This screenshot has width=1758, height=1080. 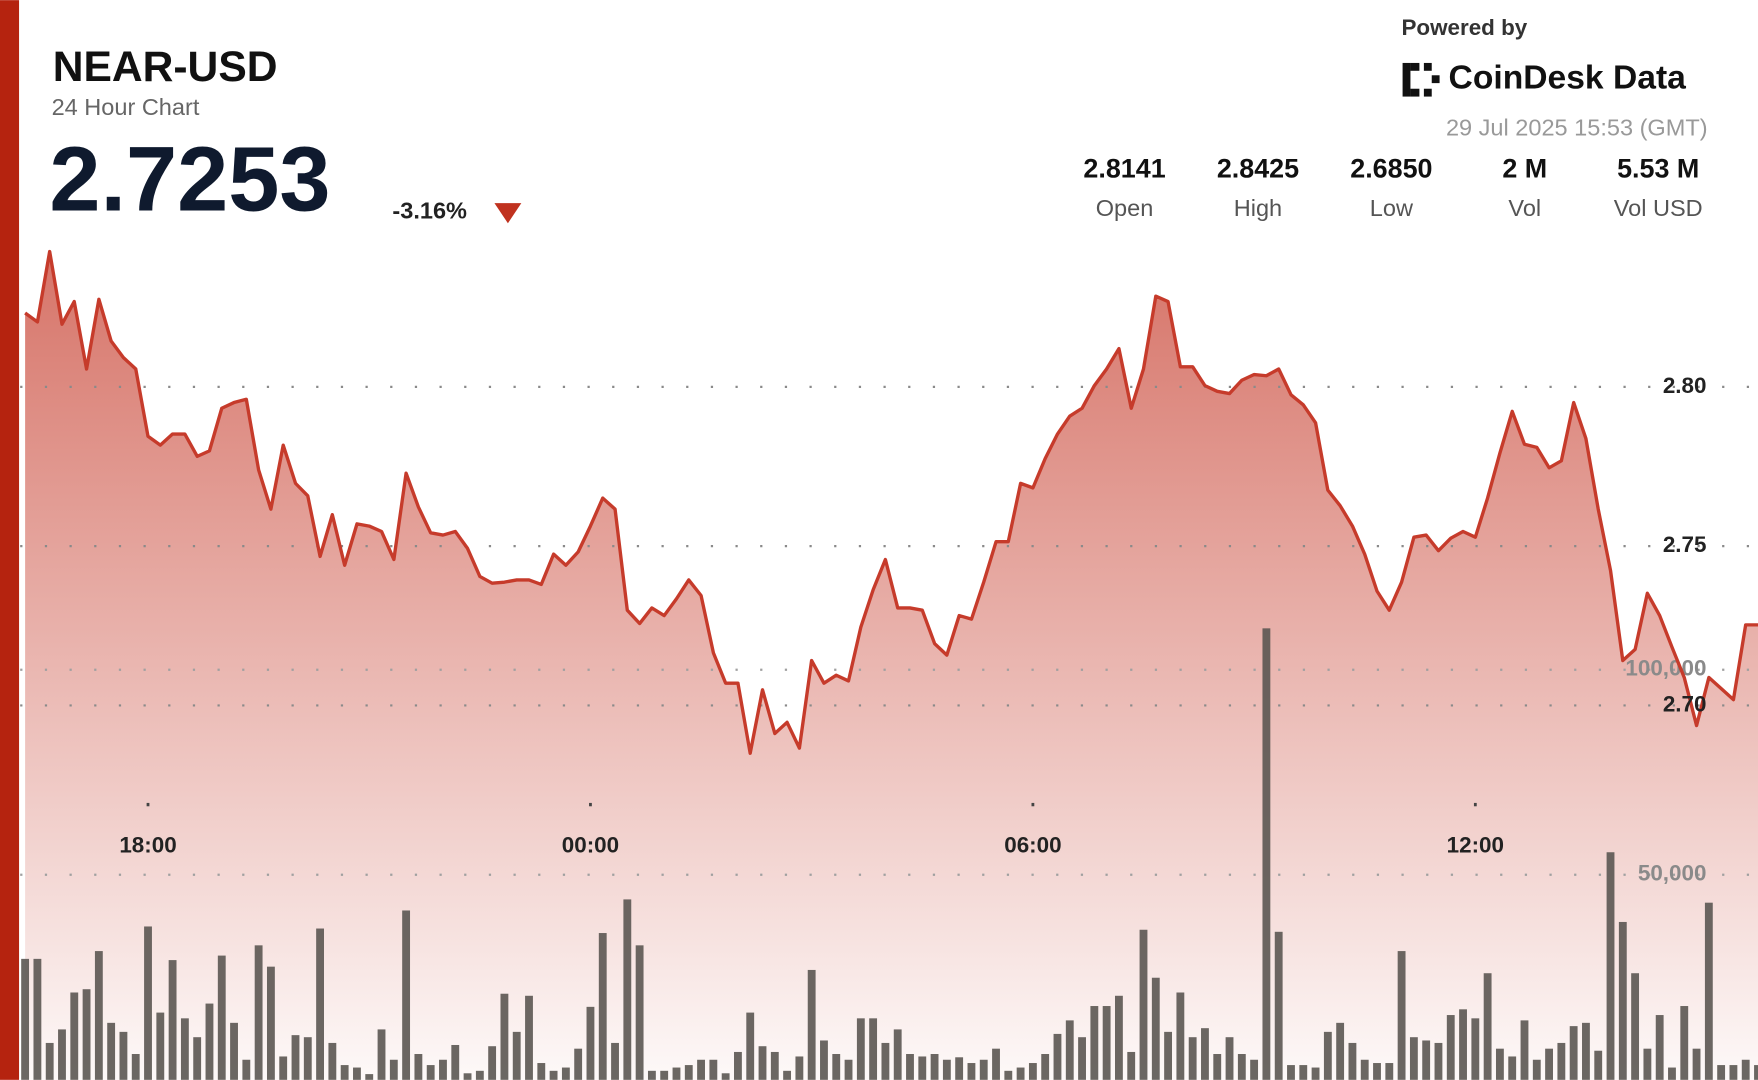 What do you see at coordinates (1577, 127) in the screenshot?
I see `timestamp: 29 Jul 2025 15:53 (GMT)` at bounding box center [1577, 127].